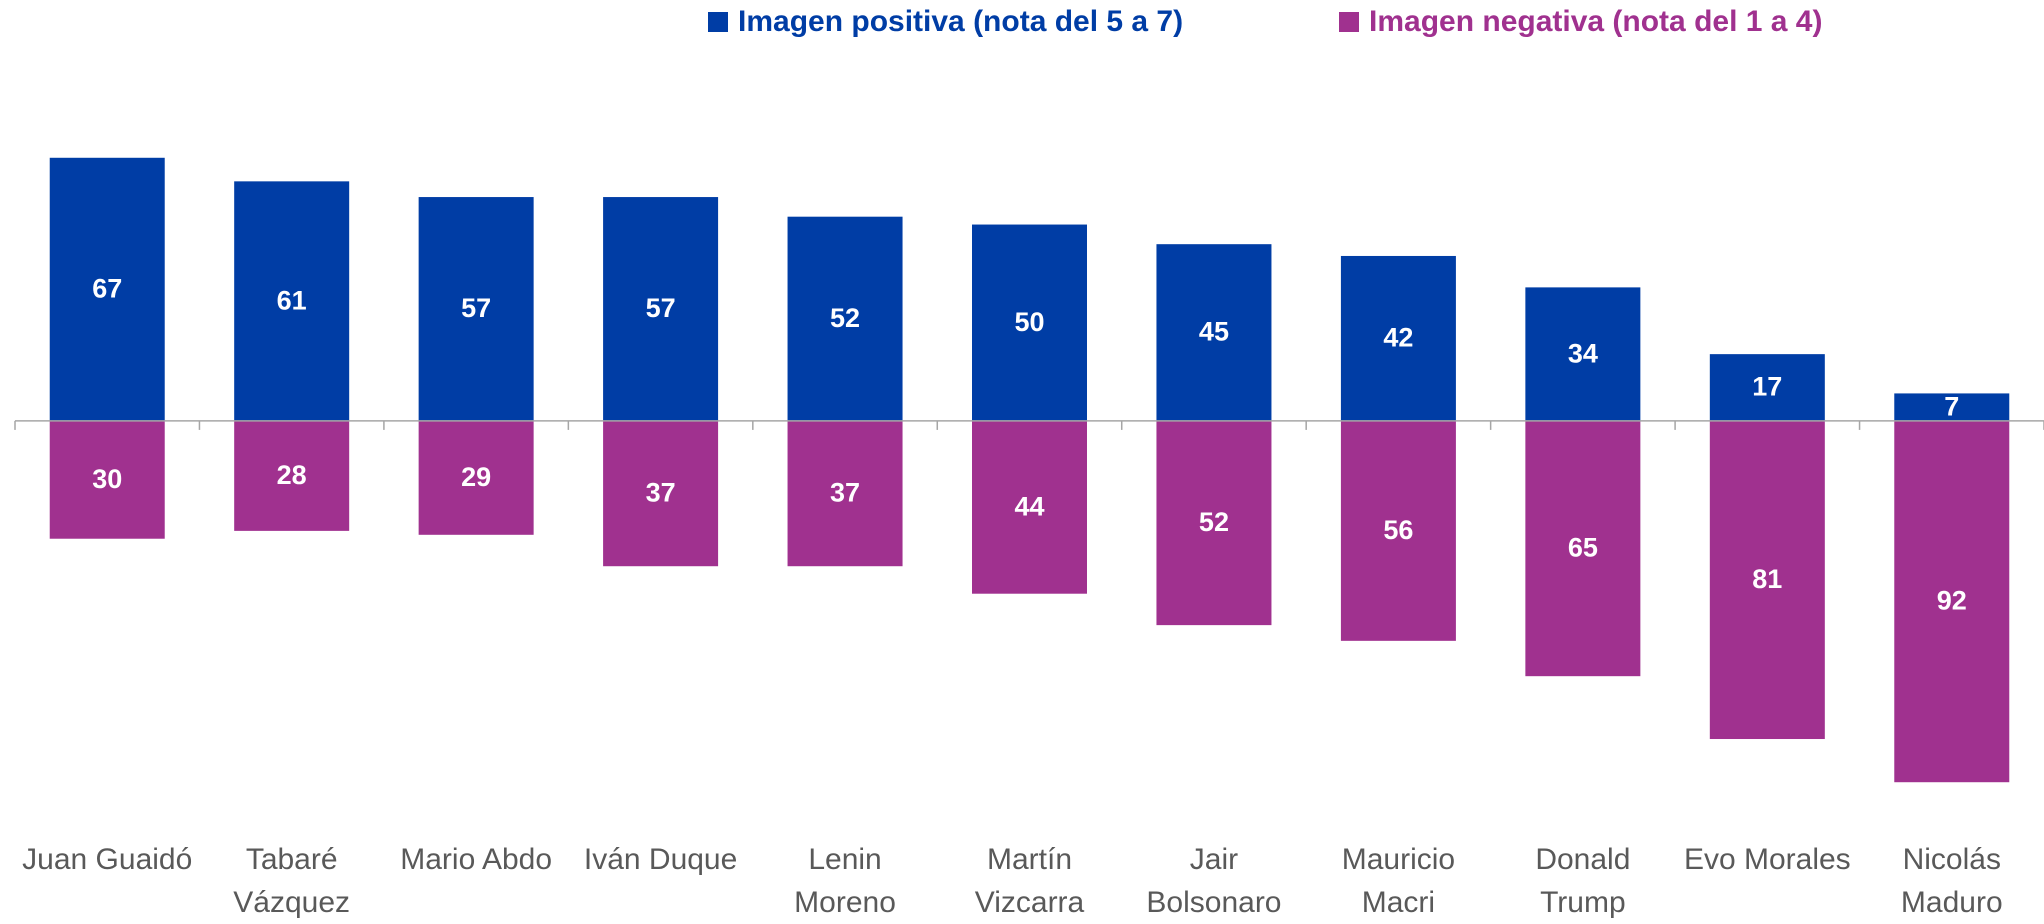 The height and width of the screenshot is (924, 2044). What do you see at coordinates (1029, 859) in the screenshot?
I see `x-tick-label: Martín` at bounding box center [1029, 859].